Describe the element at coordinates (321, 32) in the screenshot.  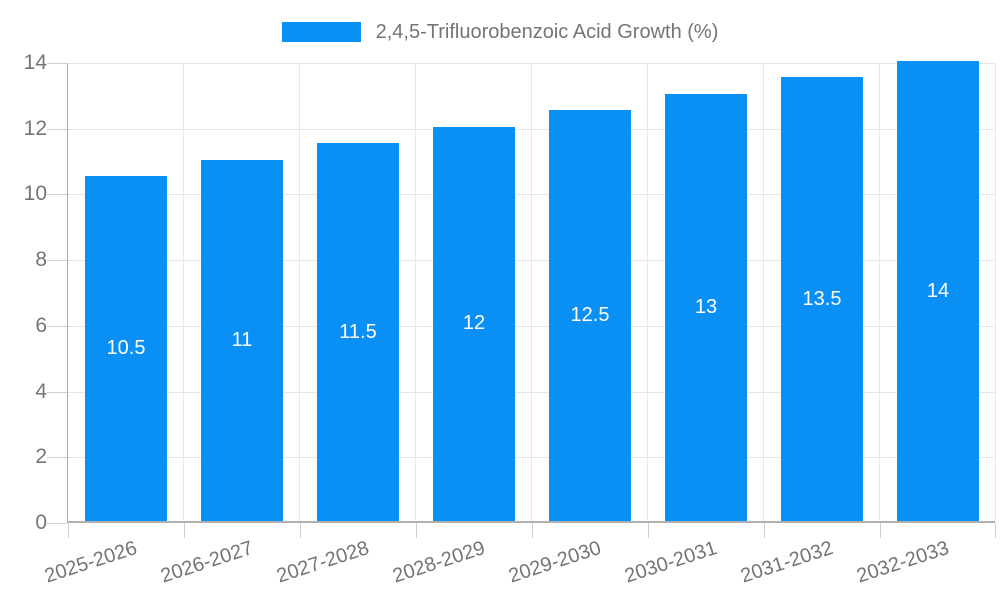
I see `legend-swatch` at that location.